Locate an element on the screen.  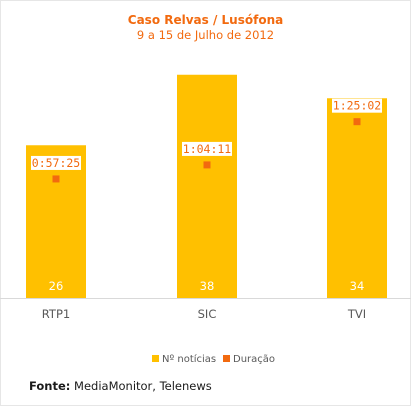
category-label: SIC is located at coordinates (207, 314).